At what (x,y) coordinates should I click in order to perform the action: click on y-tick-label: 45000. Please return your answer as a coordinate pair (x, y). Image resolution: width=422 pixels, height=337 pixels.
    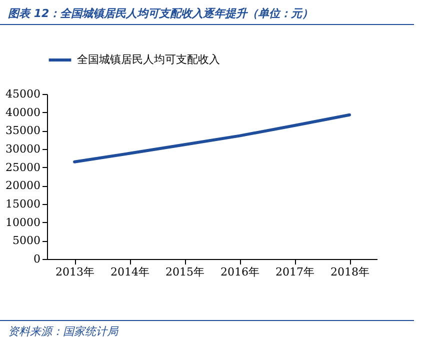
    Looking at the image, I should click on (23, 94).